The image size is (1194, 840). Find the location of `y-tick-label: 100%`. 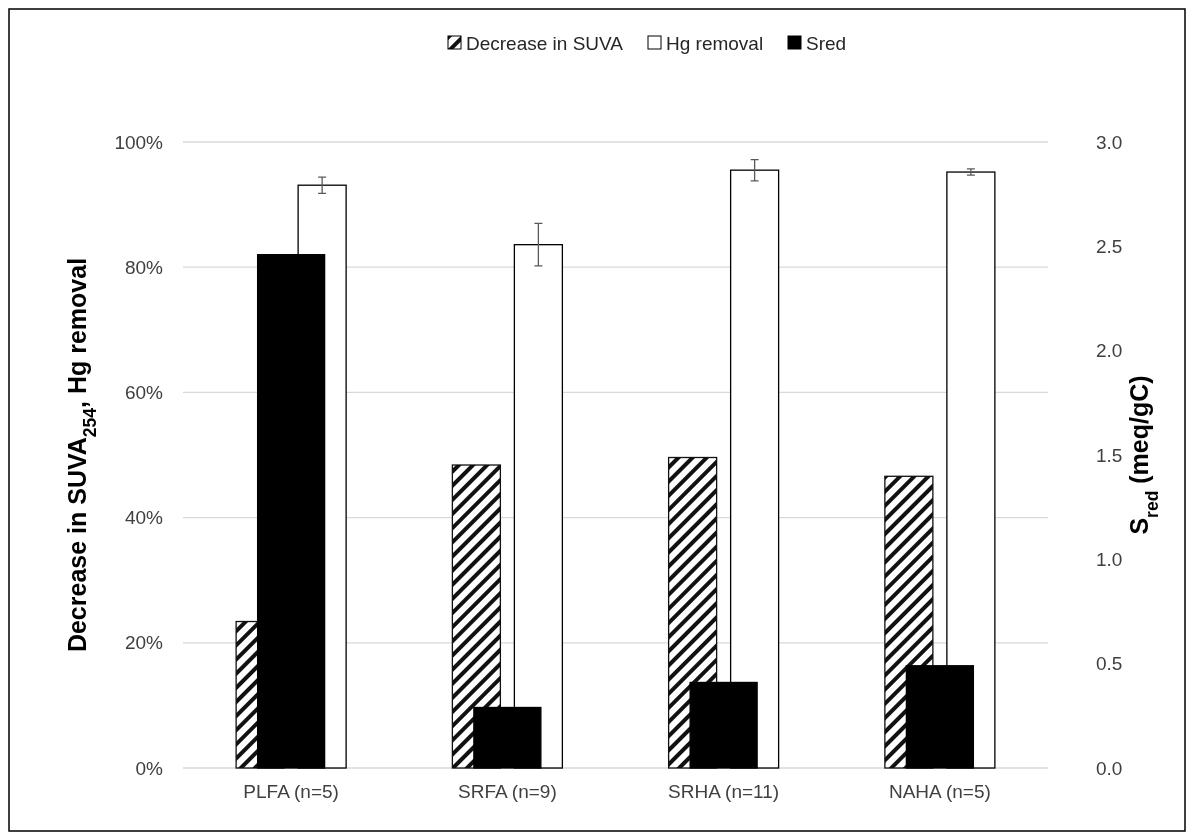

y-tick-label: 100% is located at coordinates (139, 142).